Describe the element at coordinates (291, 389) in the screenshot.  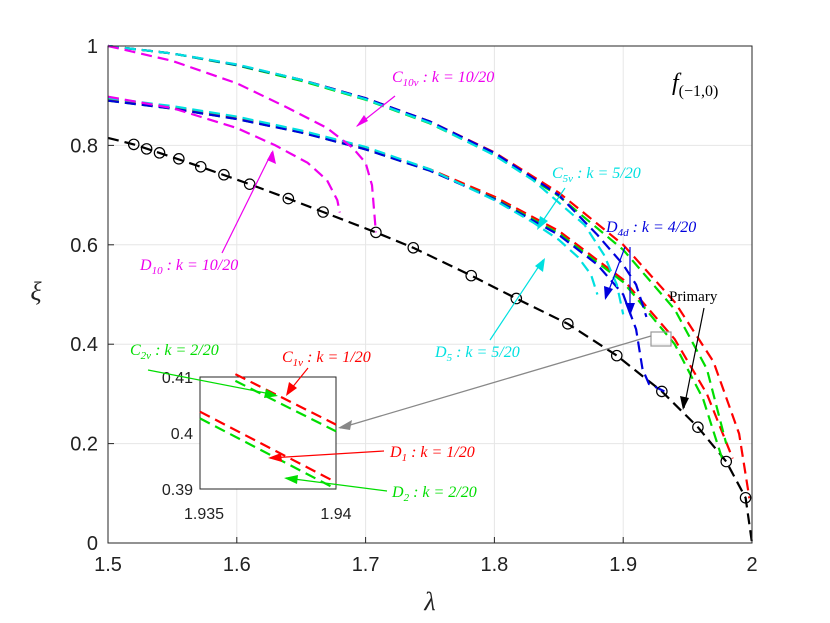
I see `c1v-arrowhead` at that location.